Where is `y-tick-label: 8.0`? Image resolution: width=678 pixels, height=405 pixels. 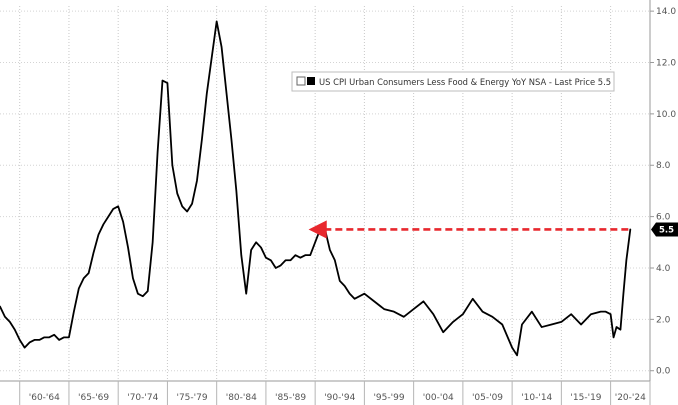
y-tick-label: 8.0 is located at coordinates (663, 166).